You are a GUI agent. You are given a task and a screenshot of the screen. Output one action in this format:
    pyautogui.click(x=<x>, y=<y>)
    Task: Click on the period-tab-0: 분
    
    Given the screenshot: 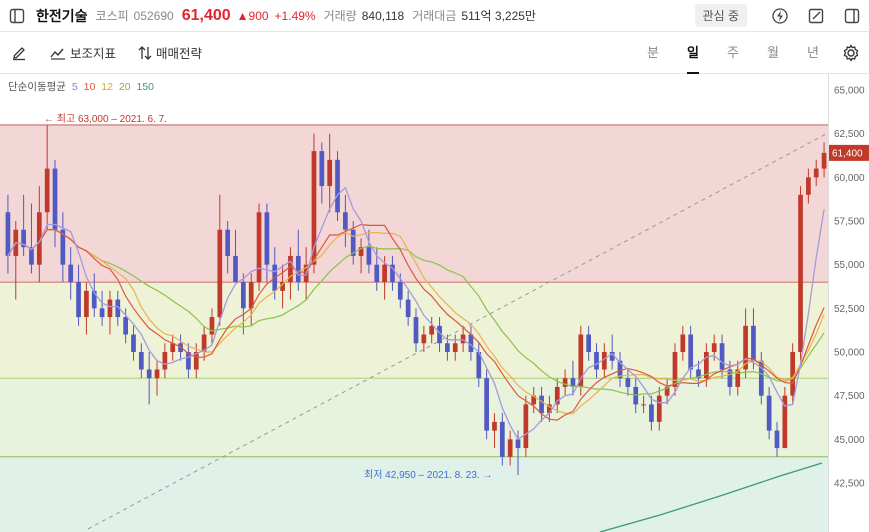 What is the action you would take?
    pyautogui.click(x=653, y=52)
    